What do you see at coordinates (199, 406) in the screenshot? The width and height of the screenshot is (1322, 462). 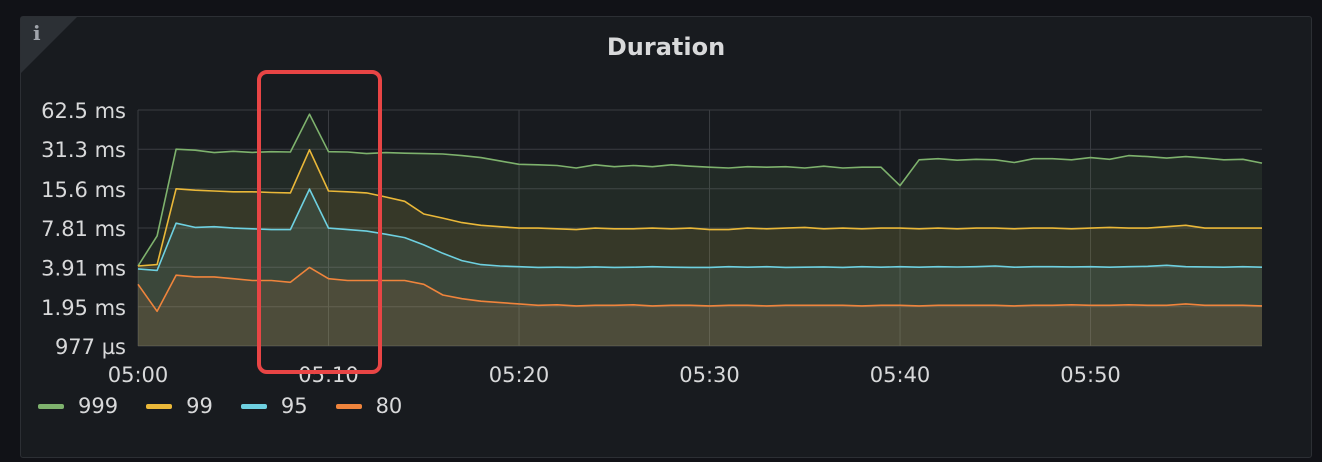 I see `legend-label-99: 99` at bounding box center [199, 406].